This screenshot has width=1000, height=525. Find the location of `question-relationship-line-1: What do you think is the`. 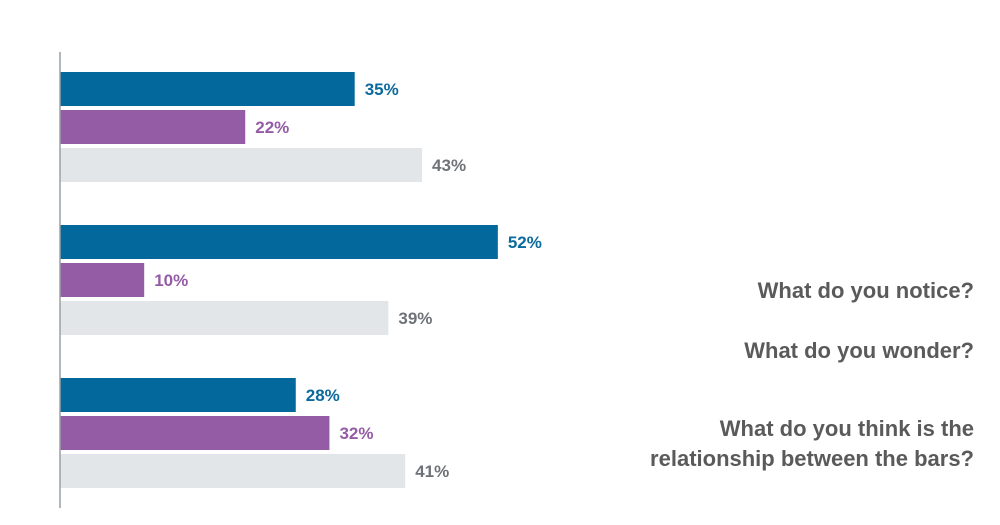

question-relationship-line-1: What do you think is the is located at coordinates (846, 428).